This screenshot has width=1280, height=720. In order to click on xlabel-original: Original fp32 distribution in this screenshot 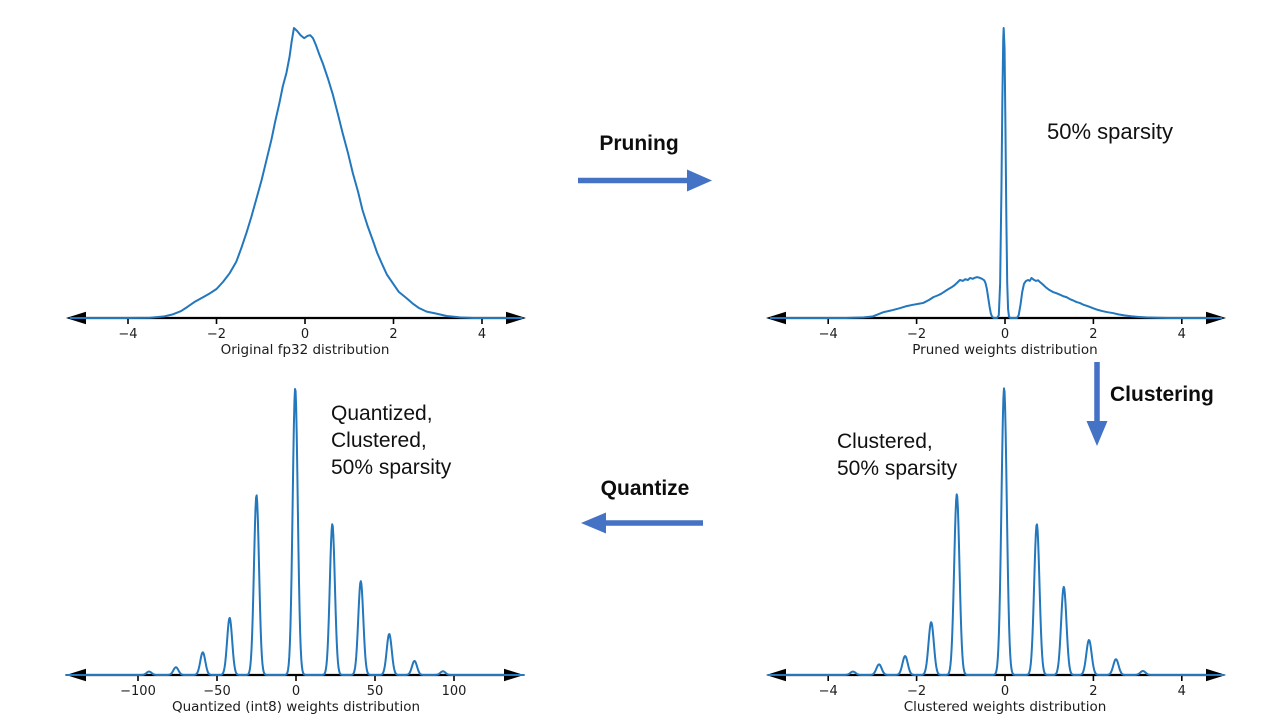, I will do `click(305, 350)`.